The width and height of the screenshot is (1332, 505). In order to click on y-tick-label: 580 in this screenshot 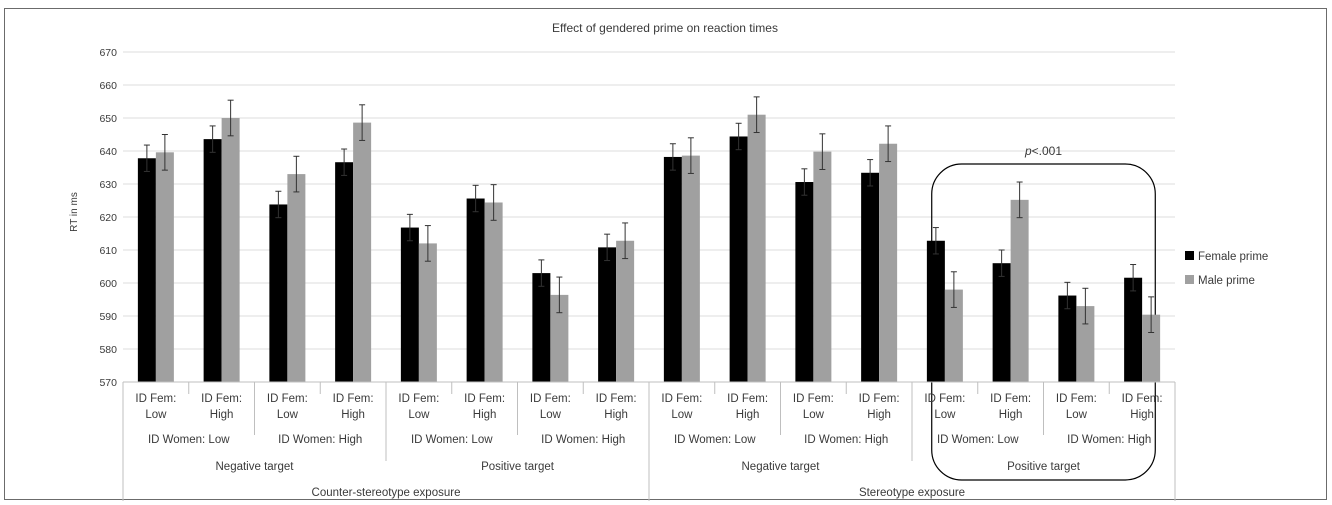, I will do `click(108, 350)`.